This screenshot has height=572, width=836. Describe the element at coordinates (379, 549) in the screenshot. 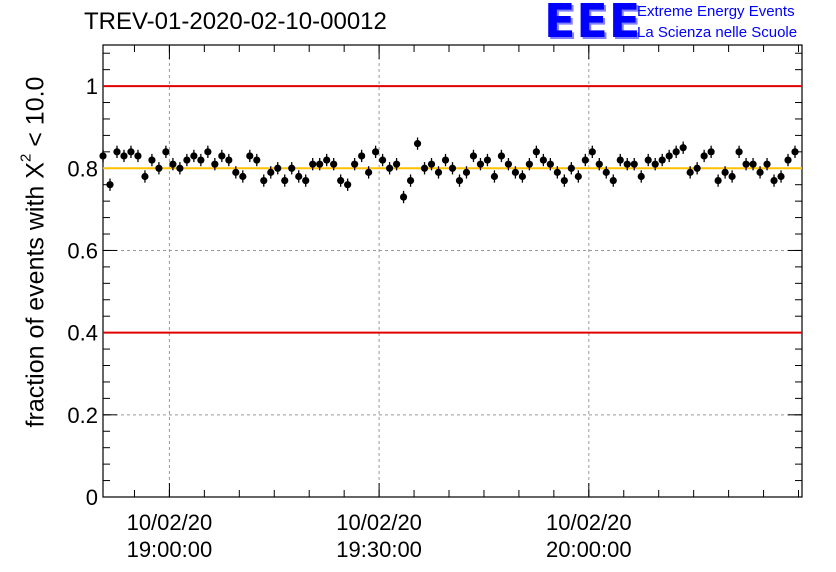

I see `x-tick-label-time: 19:30:00` at that location.